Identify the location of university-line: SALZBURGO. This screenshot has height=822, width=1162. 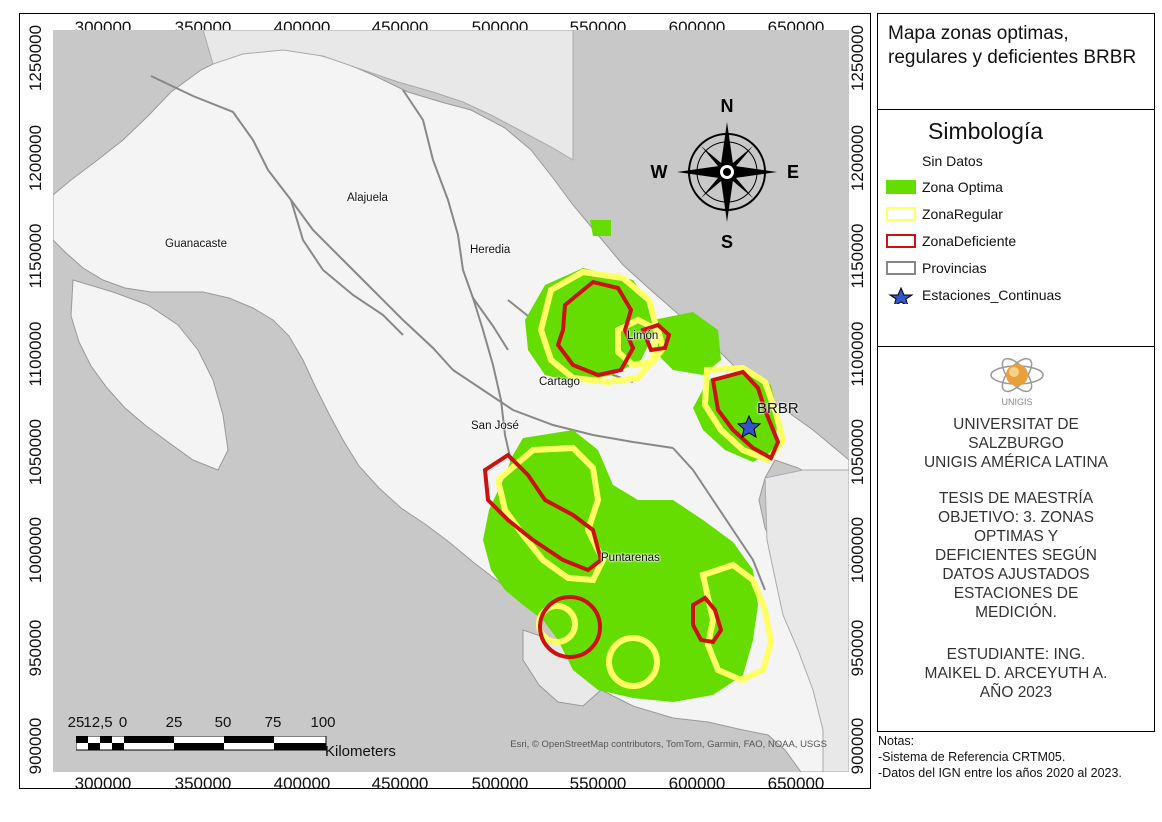
(1016, 443).